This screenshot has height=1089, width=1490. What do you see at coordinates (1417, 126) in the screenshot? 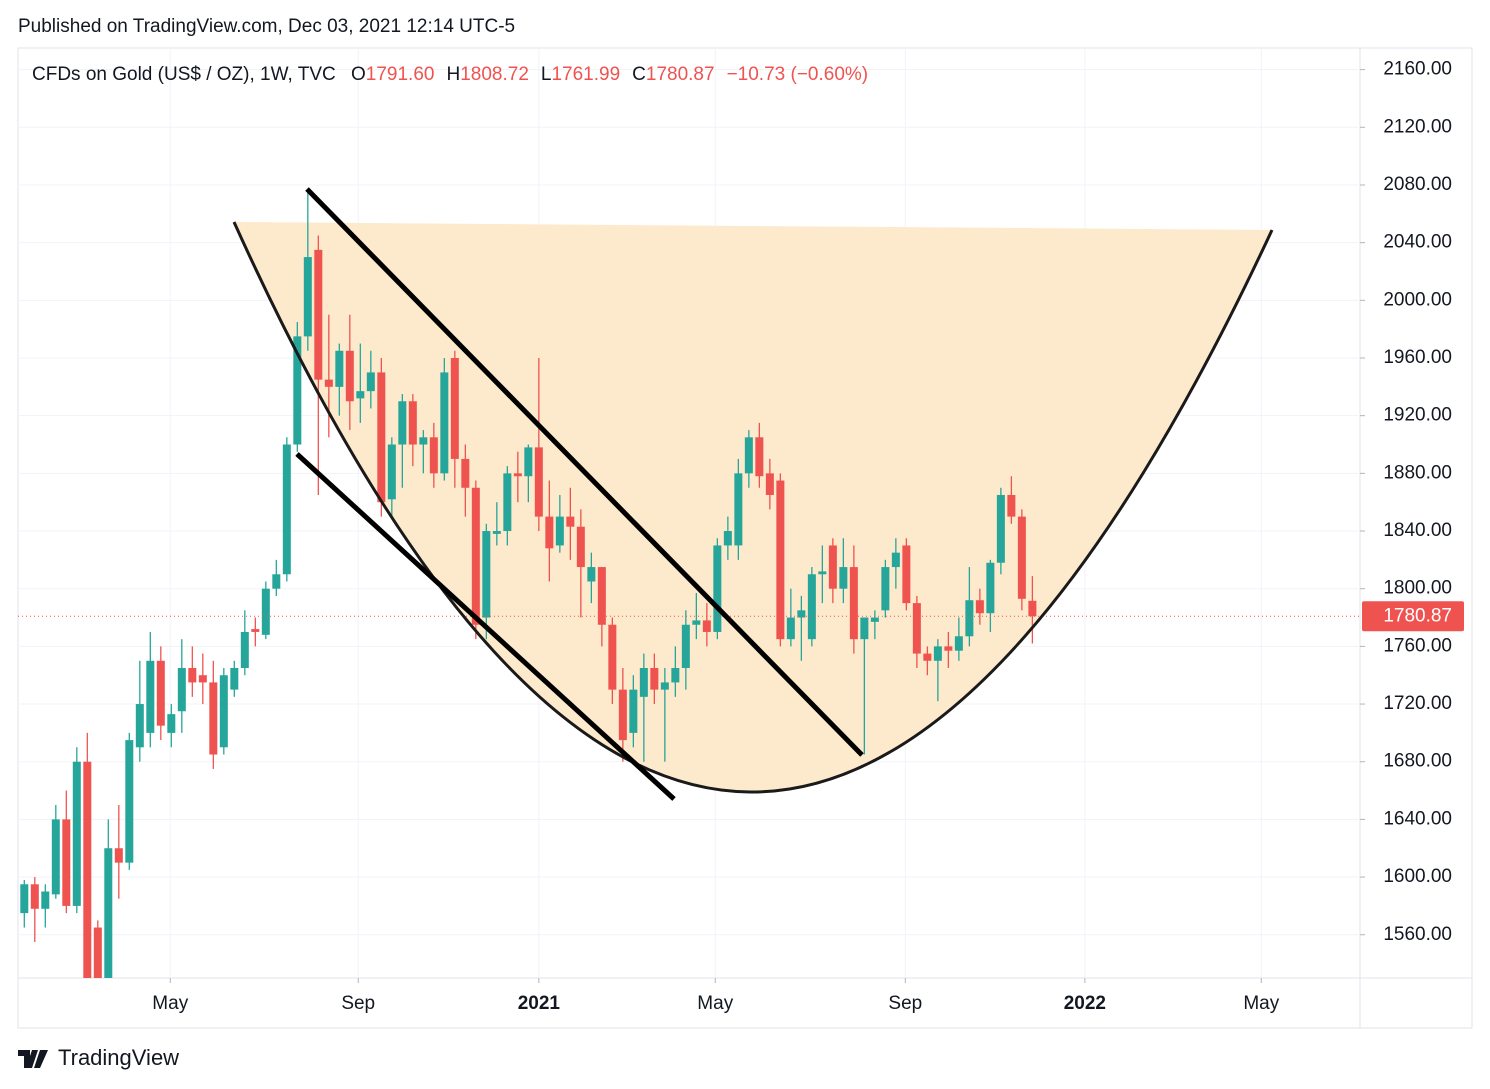
I see `y-tick-label: 2120.00` at bounding box center [1417, 126].